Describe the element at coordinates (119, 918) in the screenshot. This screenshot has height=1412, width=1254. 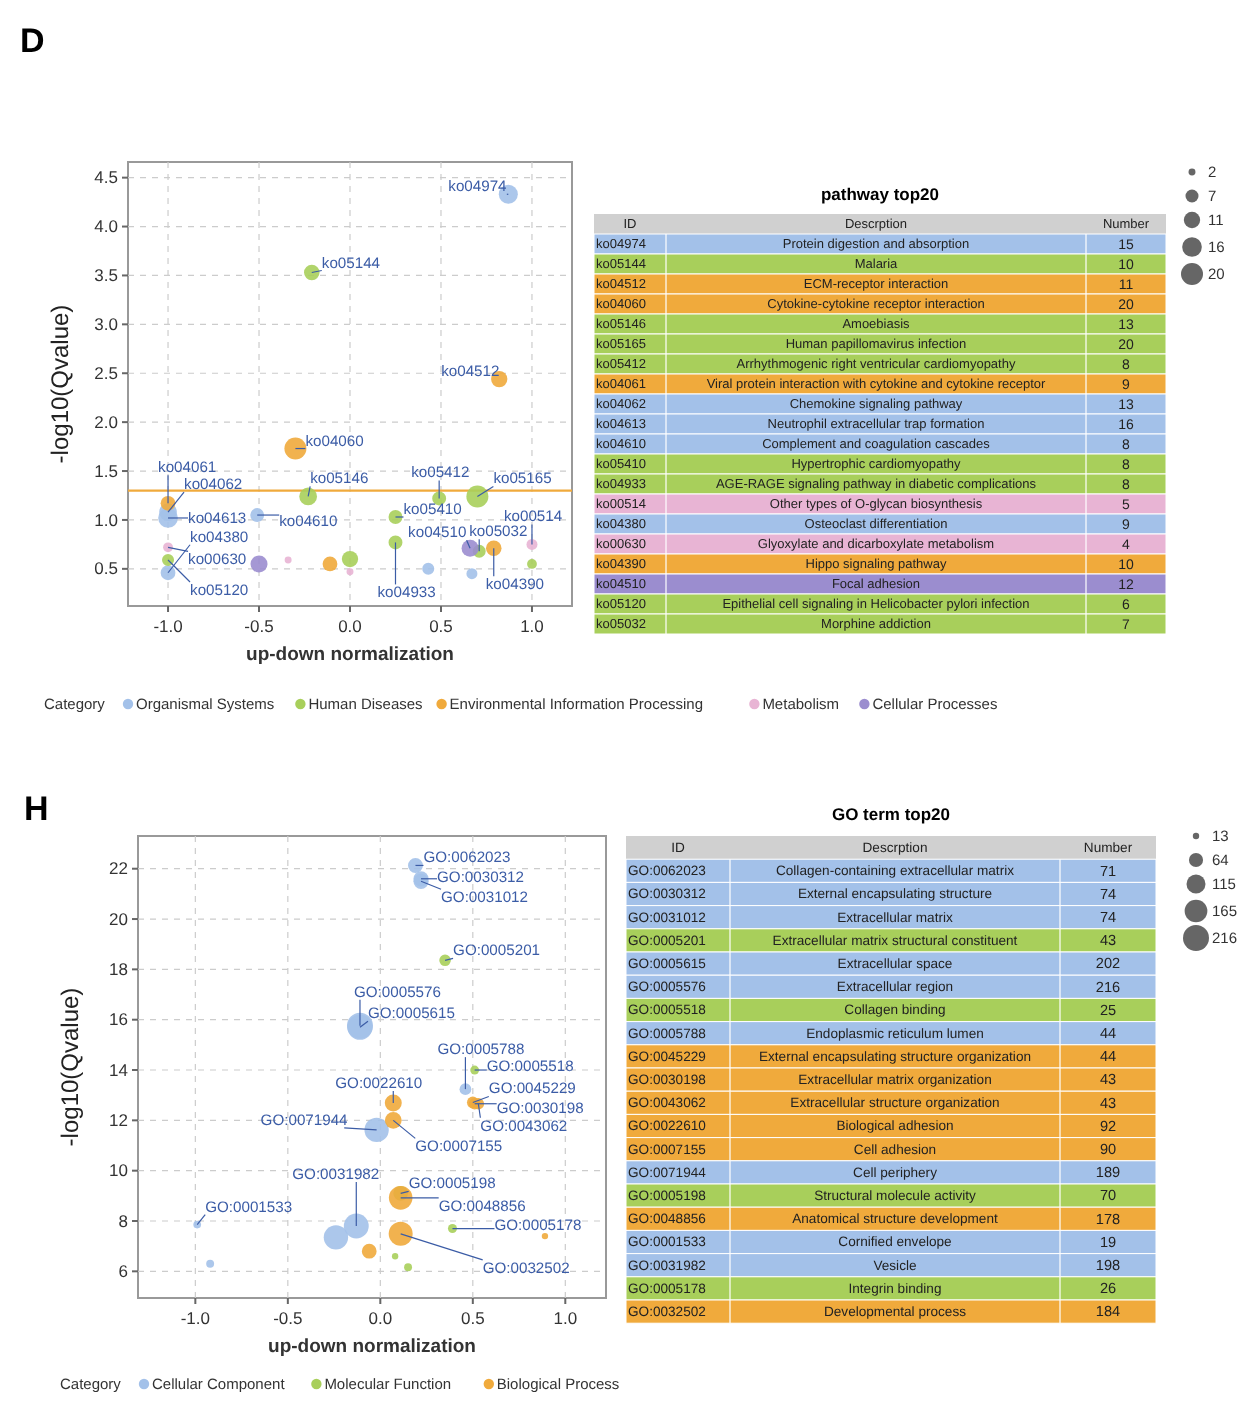
I see `y-tick-label: 20` at that location.